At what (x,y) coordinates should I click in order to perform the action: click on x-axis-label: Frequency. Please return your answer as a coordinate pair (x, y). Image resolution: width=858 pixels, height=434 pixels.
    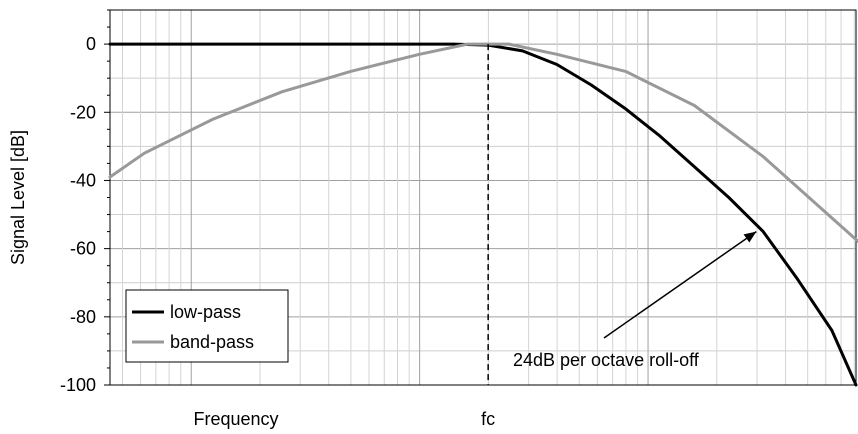
    Looking at the image, I should click on (235, 419).